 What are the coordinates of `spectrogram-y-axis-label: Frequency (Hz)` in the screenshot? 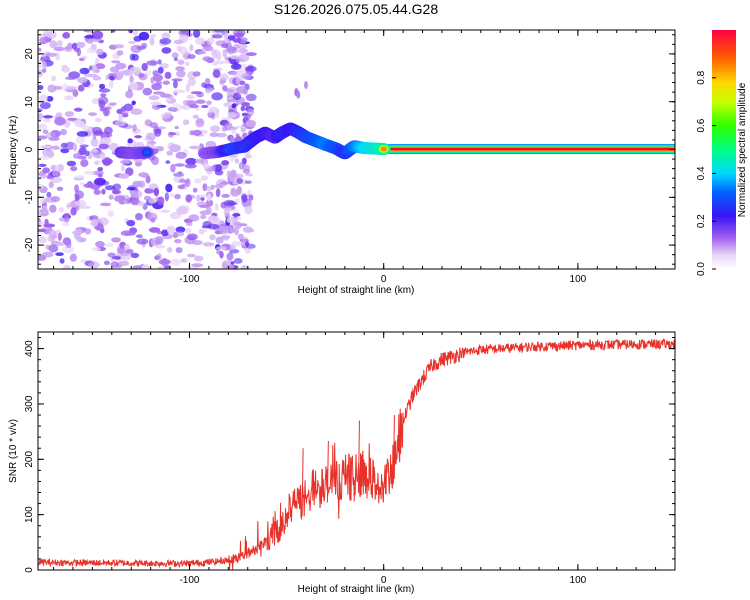 It's located at (13, 150).